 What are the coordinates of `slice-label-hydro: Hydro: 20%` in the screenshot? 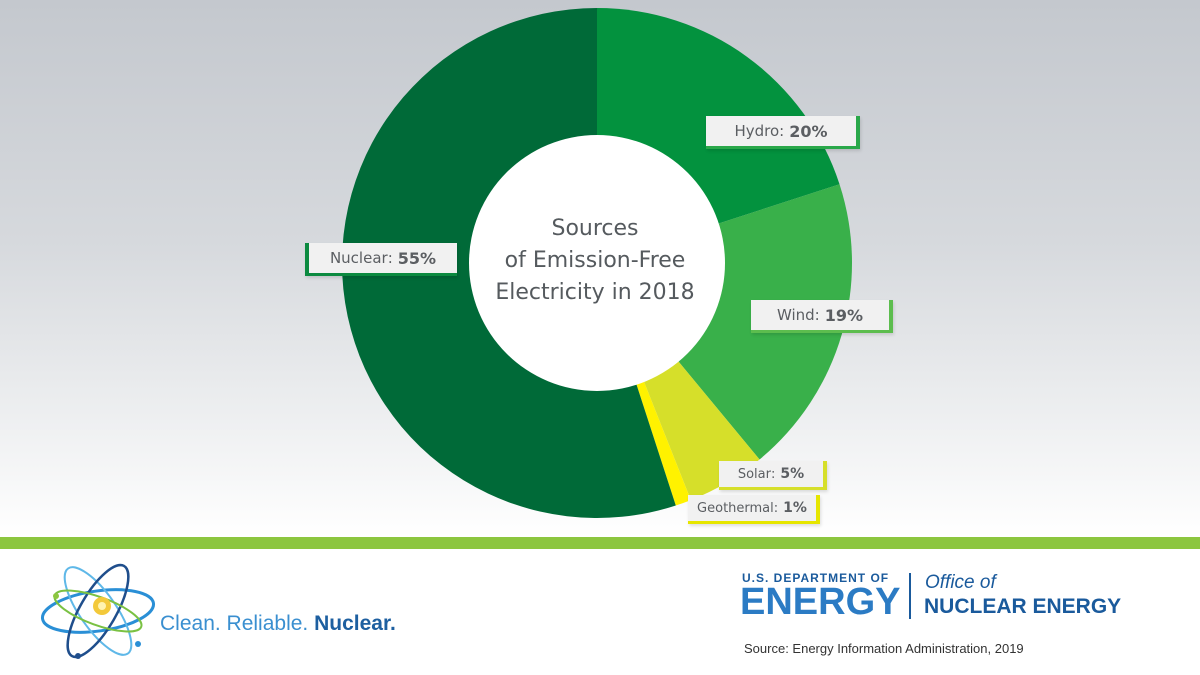 It's located at (783, 132).